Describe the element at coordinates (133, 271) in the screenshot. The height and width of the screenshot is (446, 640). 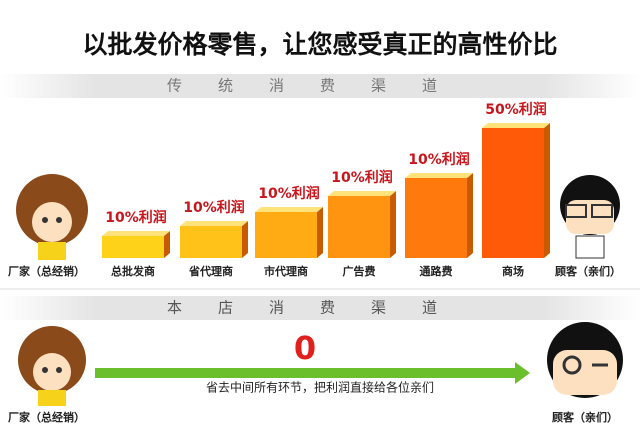
I see `stage-label: 总批发商` at that location.